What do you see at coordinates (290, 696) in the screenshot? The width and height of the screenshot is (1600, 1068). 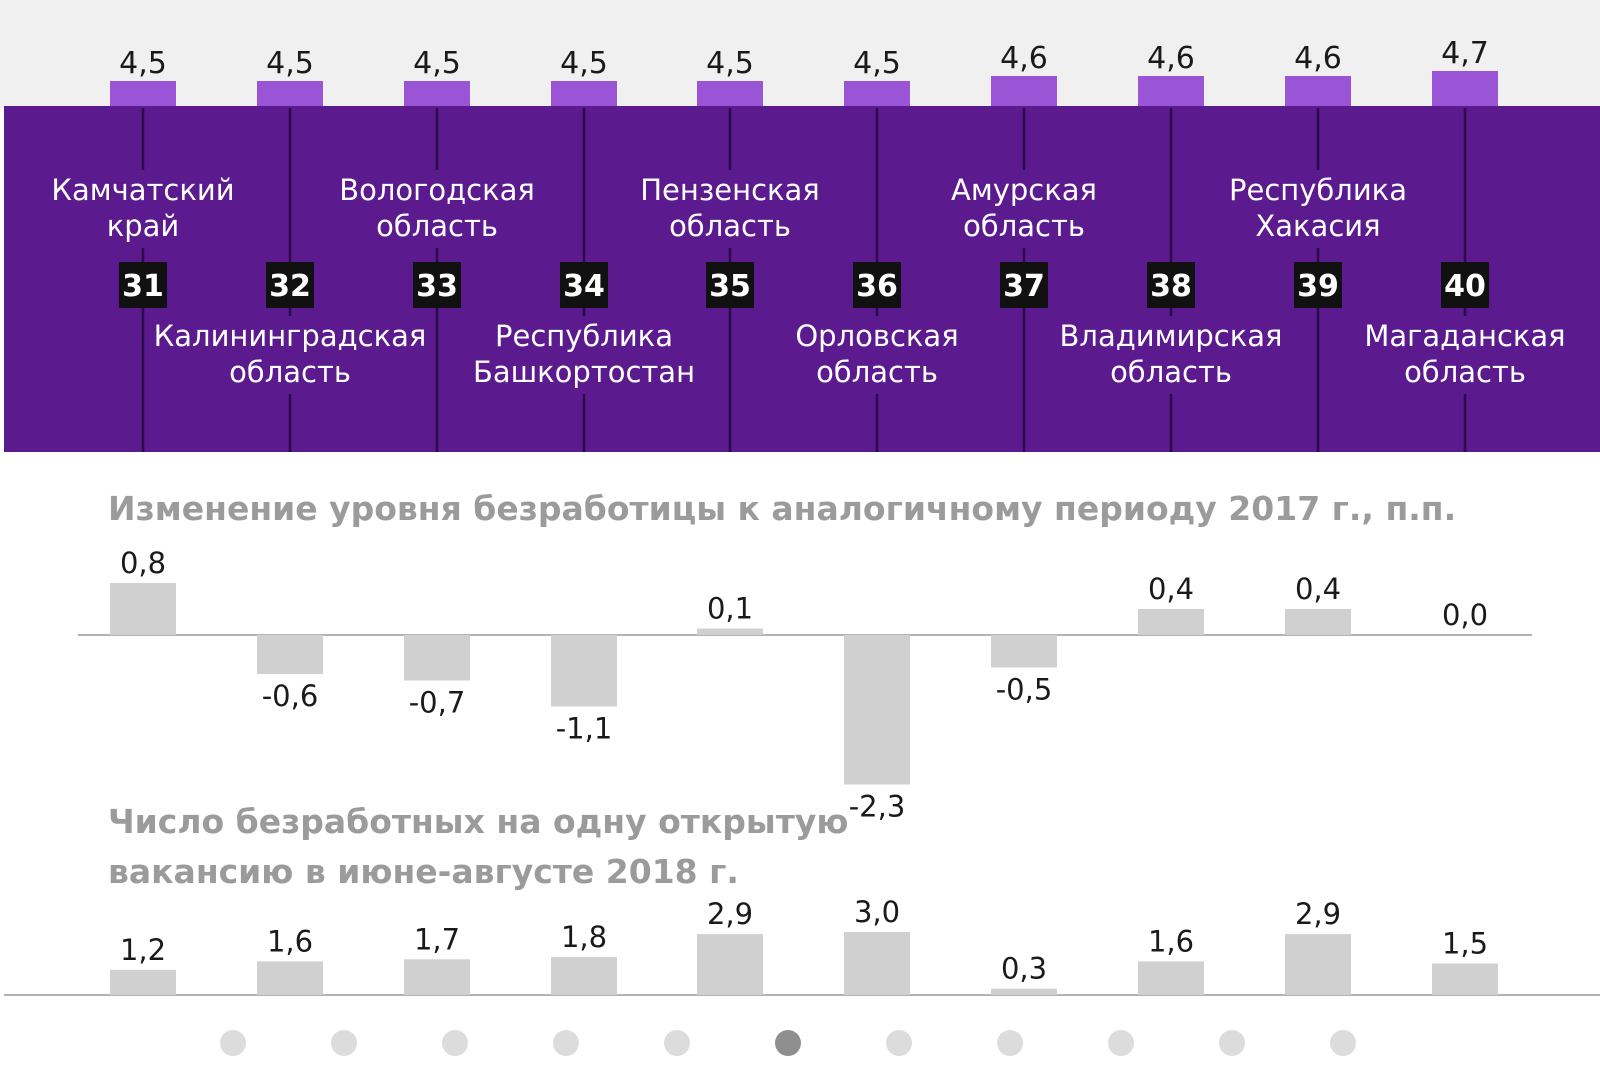 I see `change-value-label: -0,6` at bounding box center [290, 696].